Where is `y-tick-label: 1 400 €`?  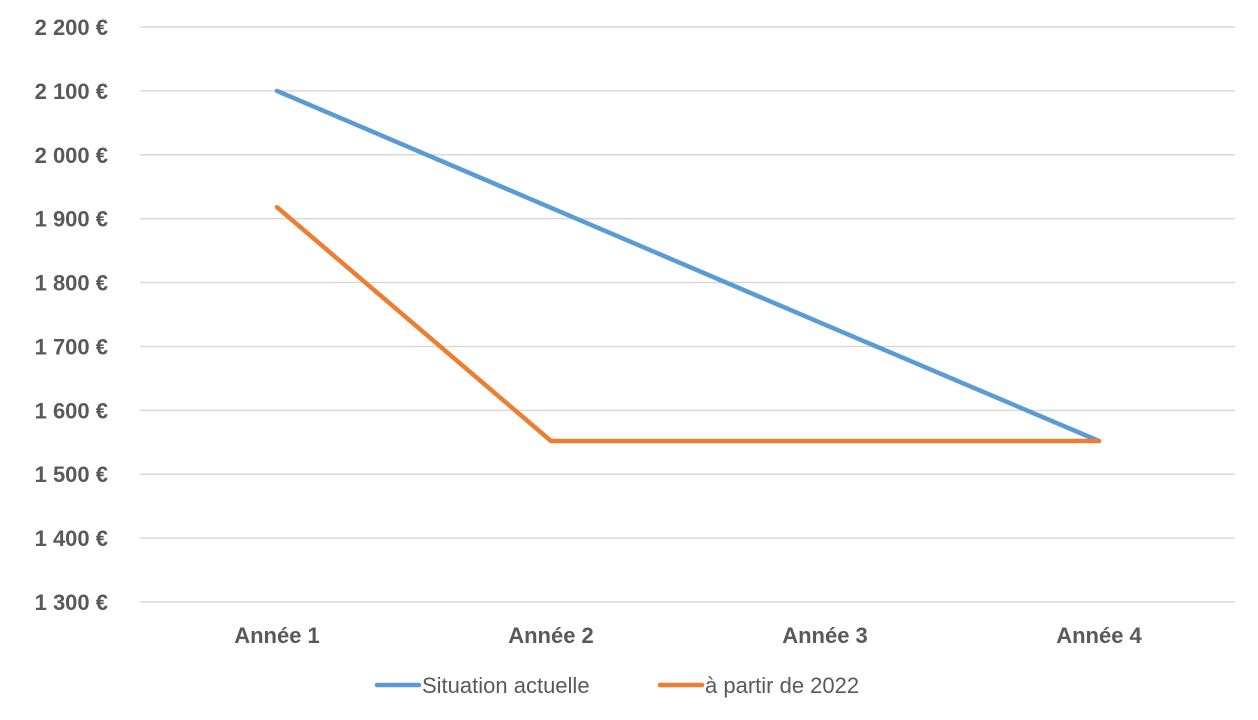 y-tick-label: 1 400 € is located at coordinates (71, 538).